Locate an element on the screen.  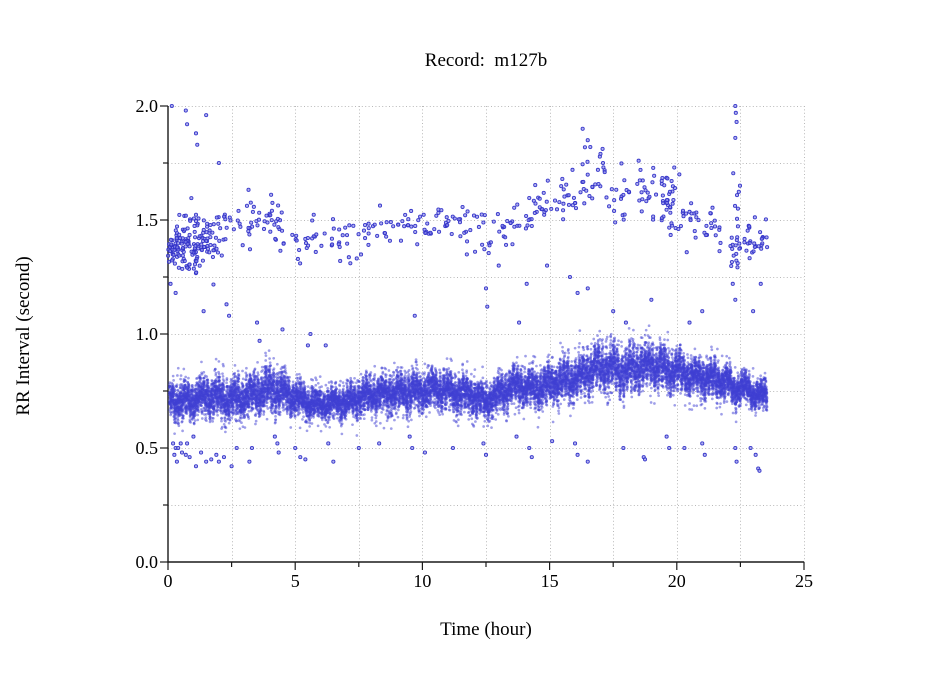
y-tick-label: 1.0 is located at coordinates (147, 334).